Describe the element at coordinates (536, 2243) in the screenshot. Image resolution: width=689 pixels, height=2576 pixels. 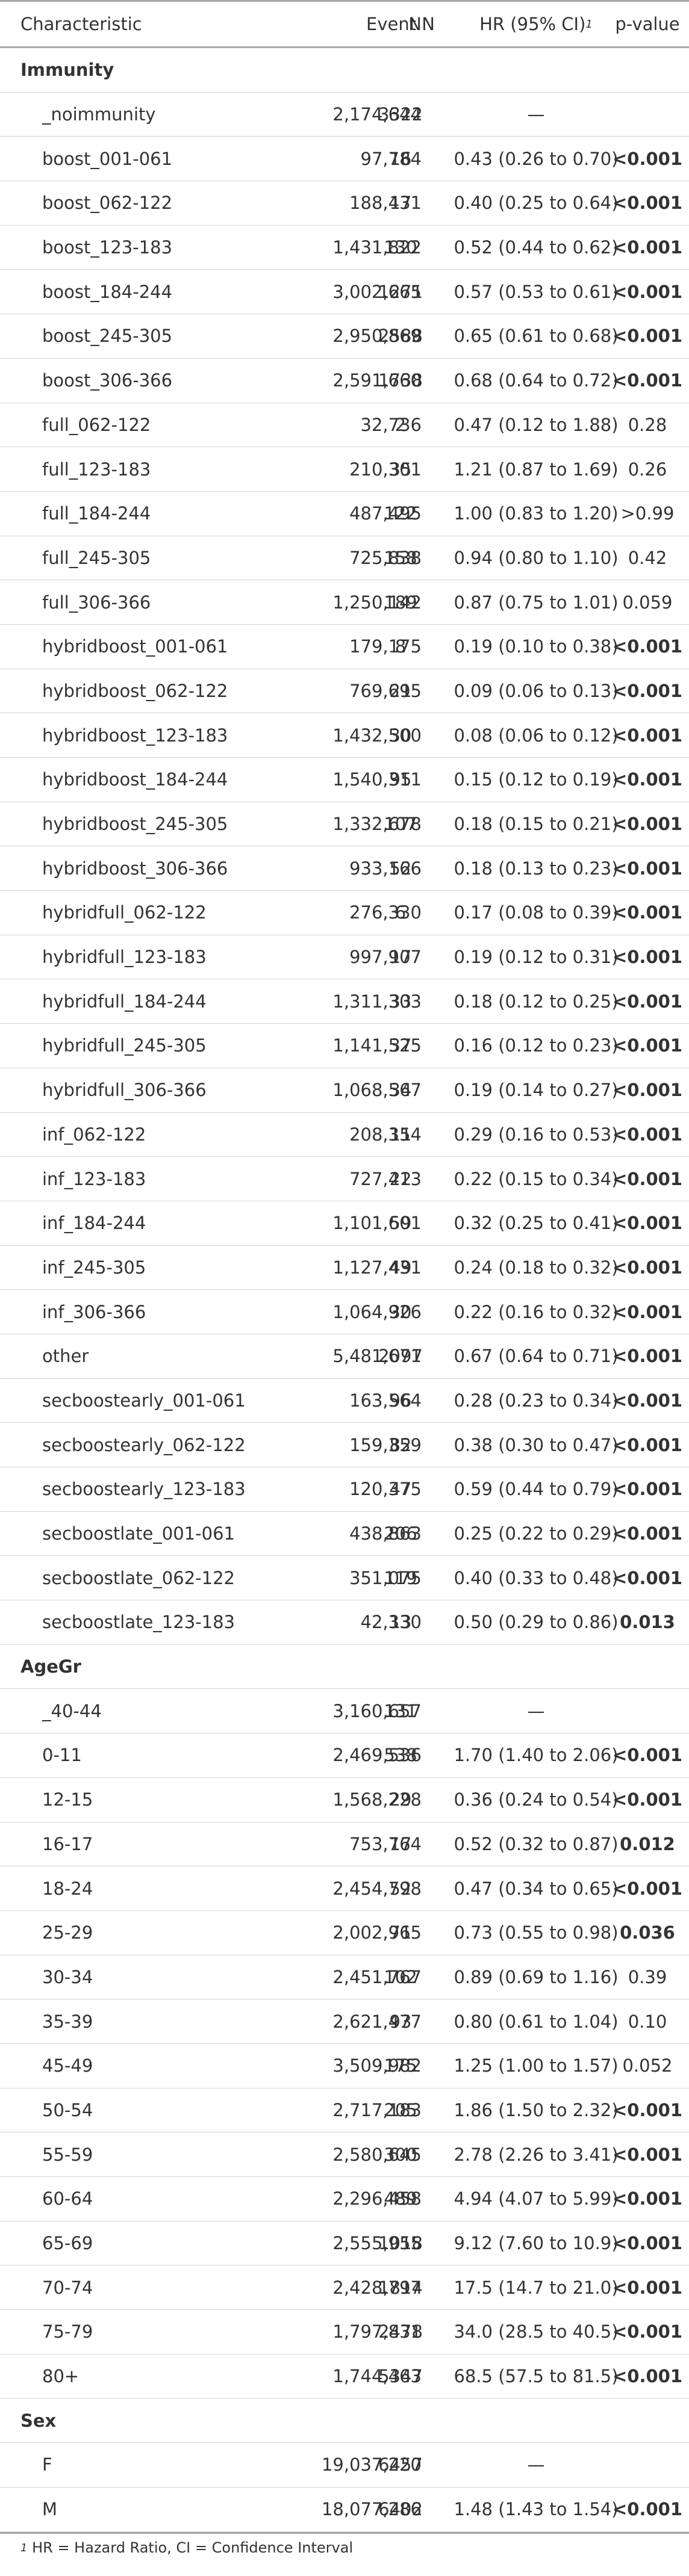
I see `hr-cell: 9.12 (7.60 to 10.9)` at that location.